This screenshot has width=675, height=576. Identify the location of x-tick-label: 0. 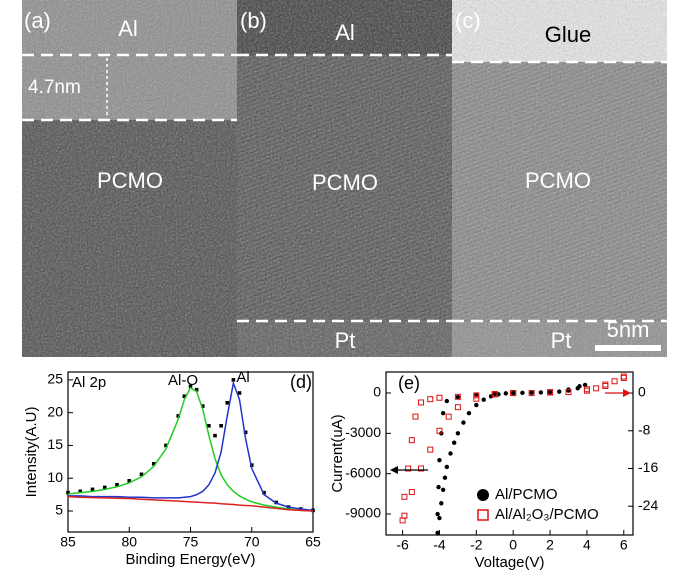
(513, 545).